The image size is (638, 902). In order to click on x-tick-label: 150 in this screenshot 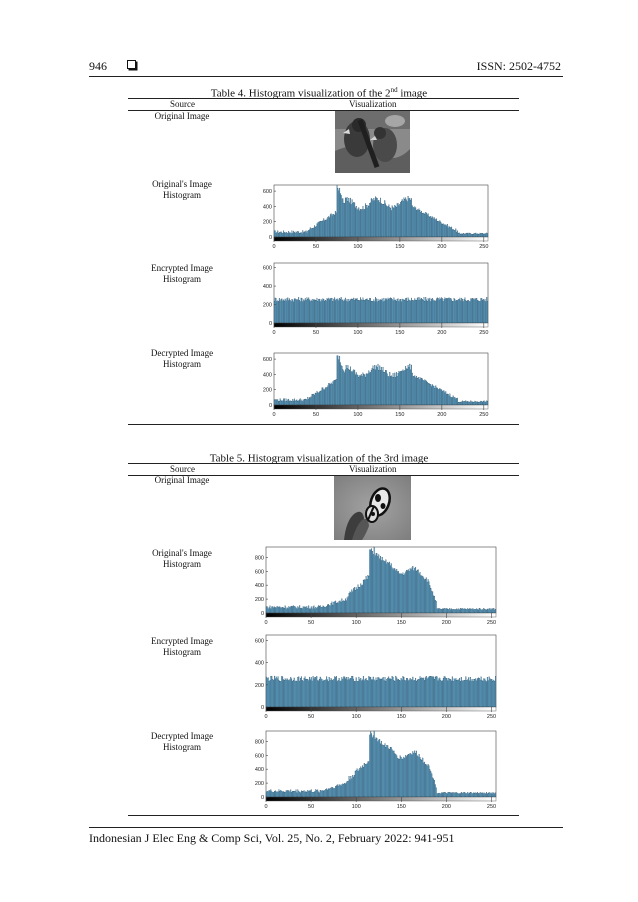, I will do `click(401, 623)`.